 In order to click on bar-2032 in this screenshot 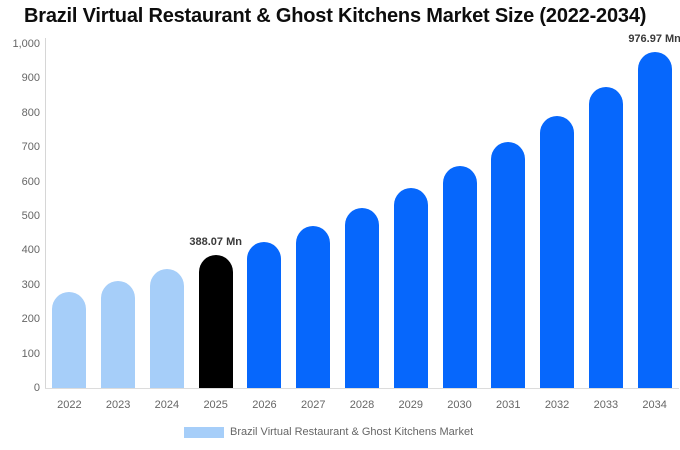, I will do `click(557, 251)`.